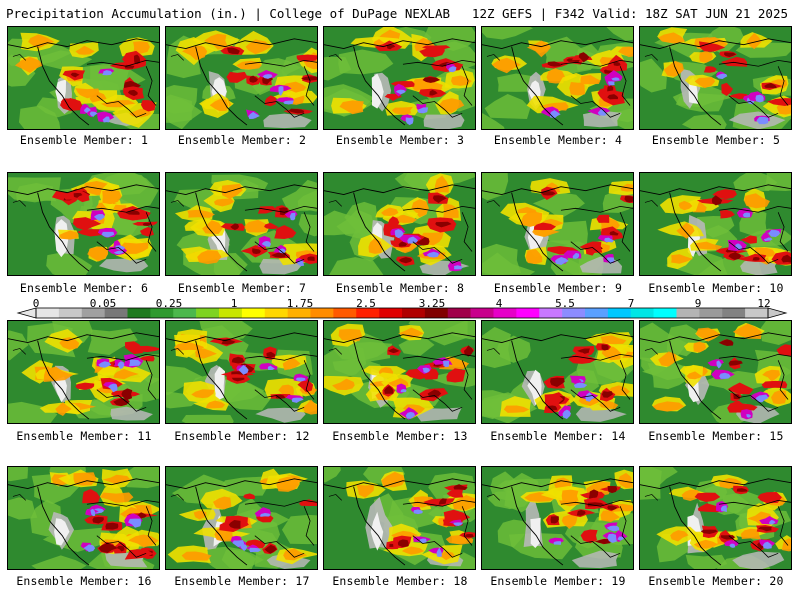 The image size is (800, 600). What do you see at coordinates (84, 581) in the screenshot?
I see `ensemble-member-label: Ensemble Member: 16` at bounding box center [84, 581].